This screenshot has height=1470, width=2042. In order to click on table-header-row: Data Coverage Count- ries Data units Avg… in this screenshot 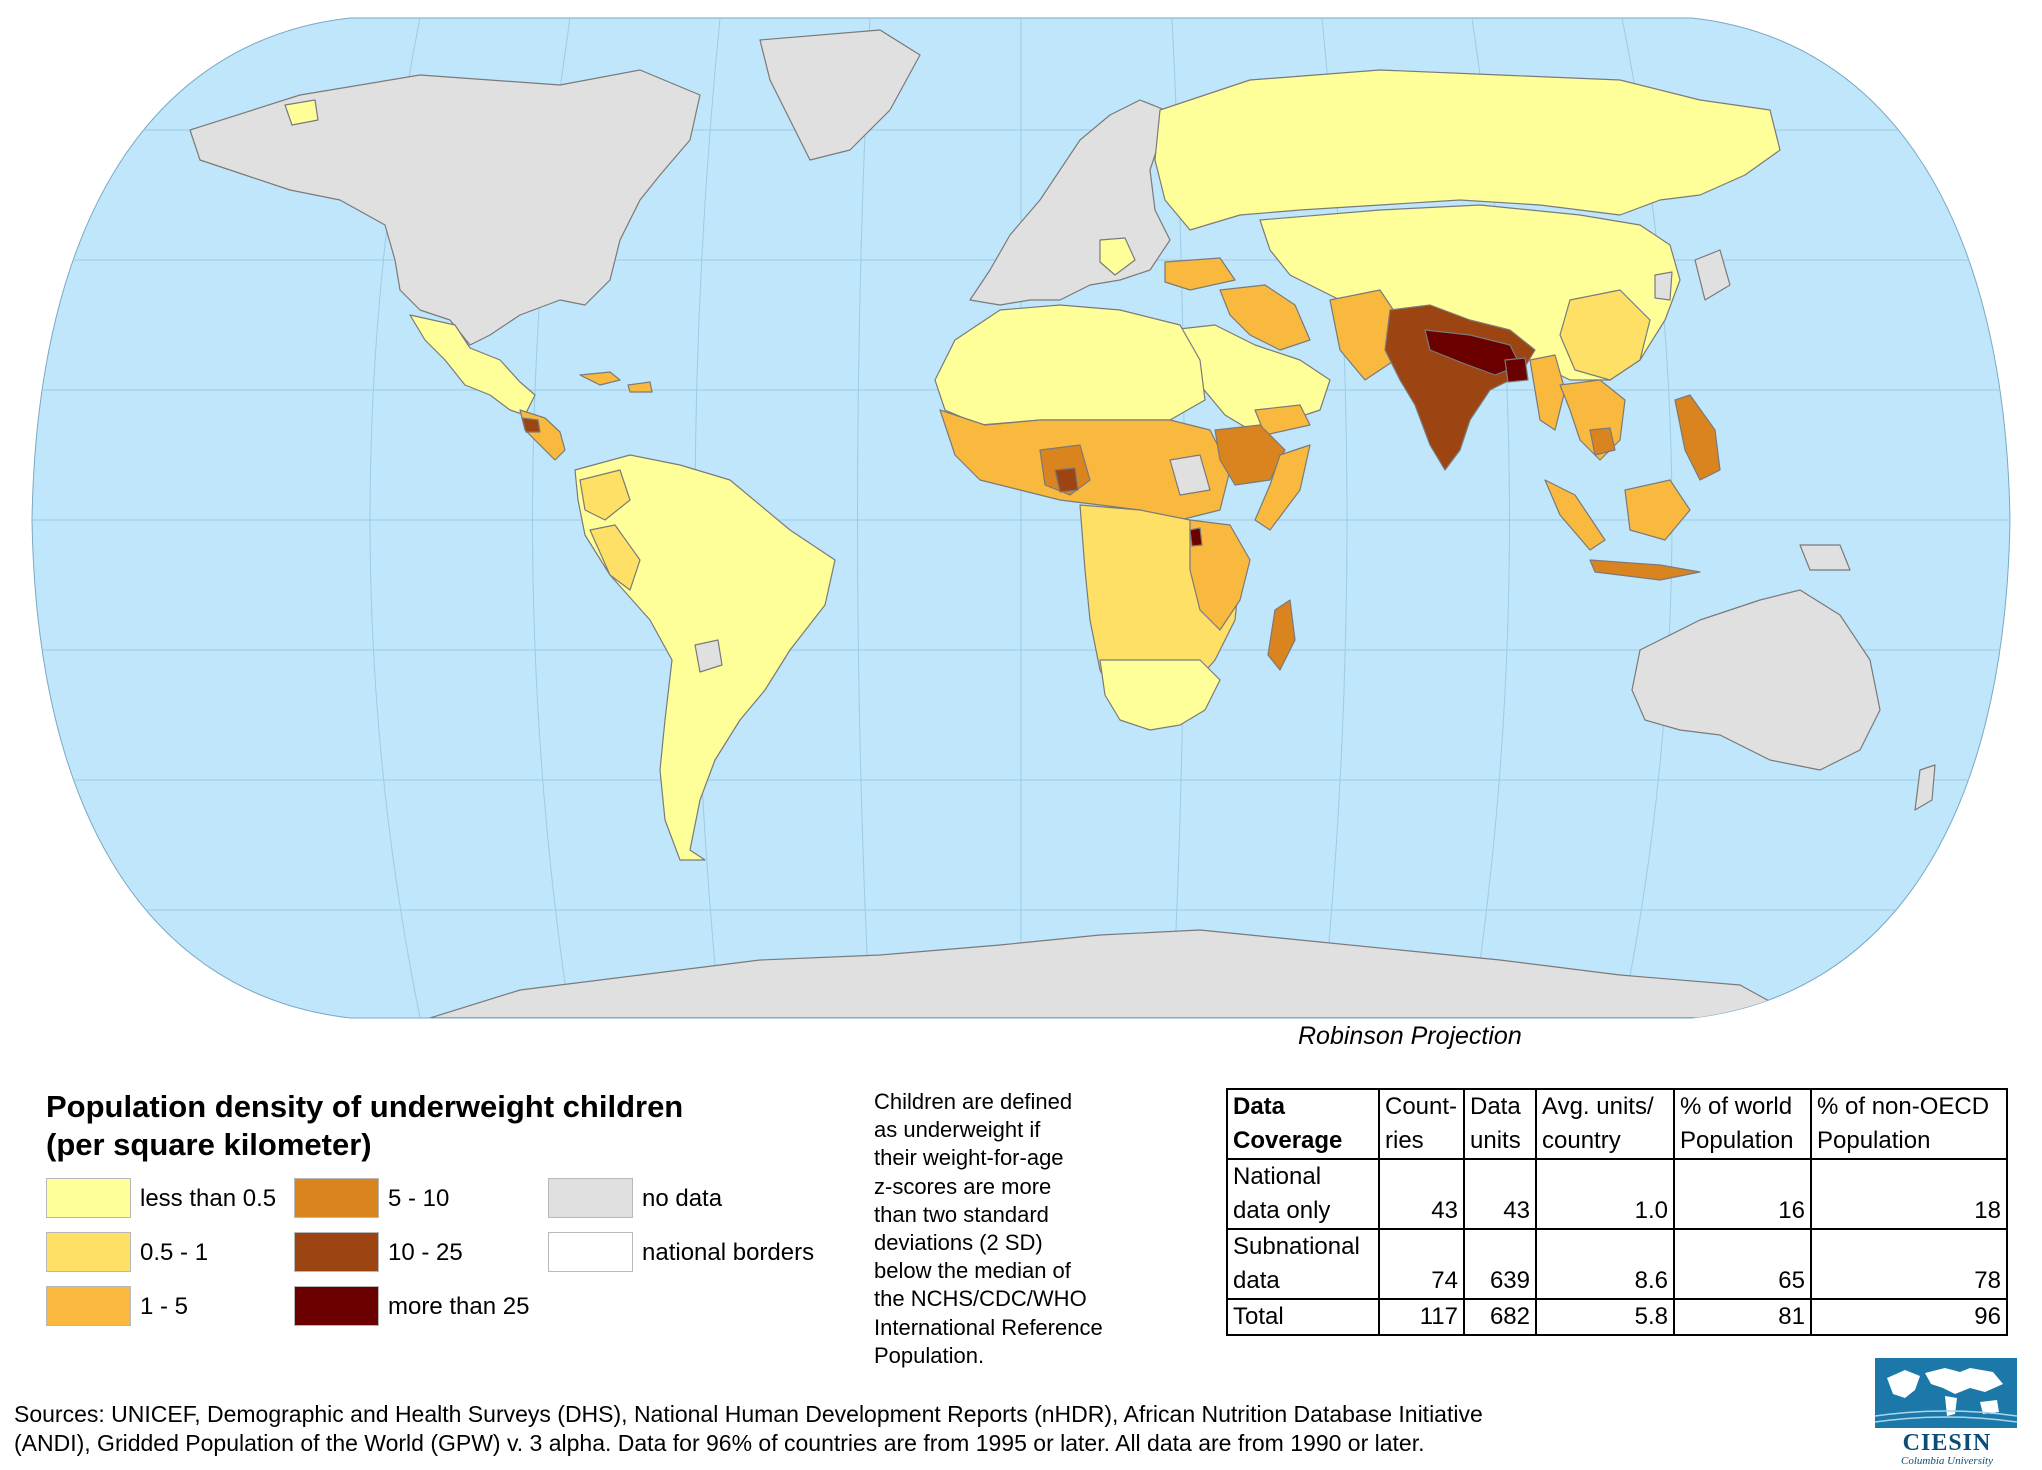, I will do `click(1617, 1124)`.